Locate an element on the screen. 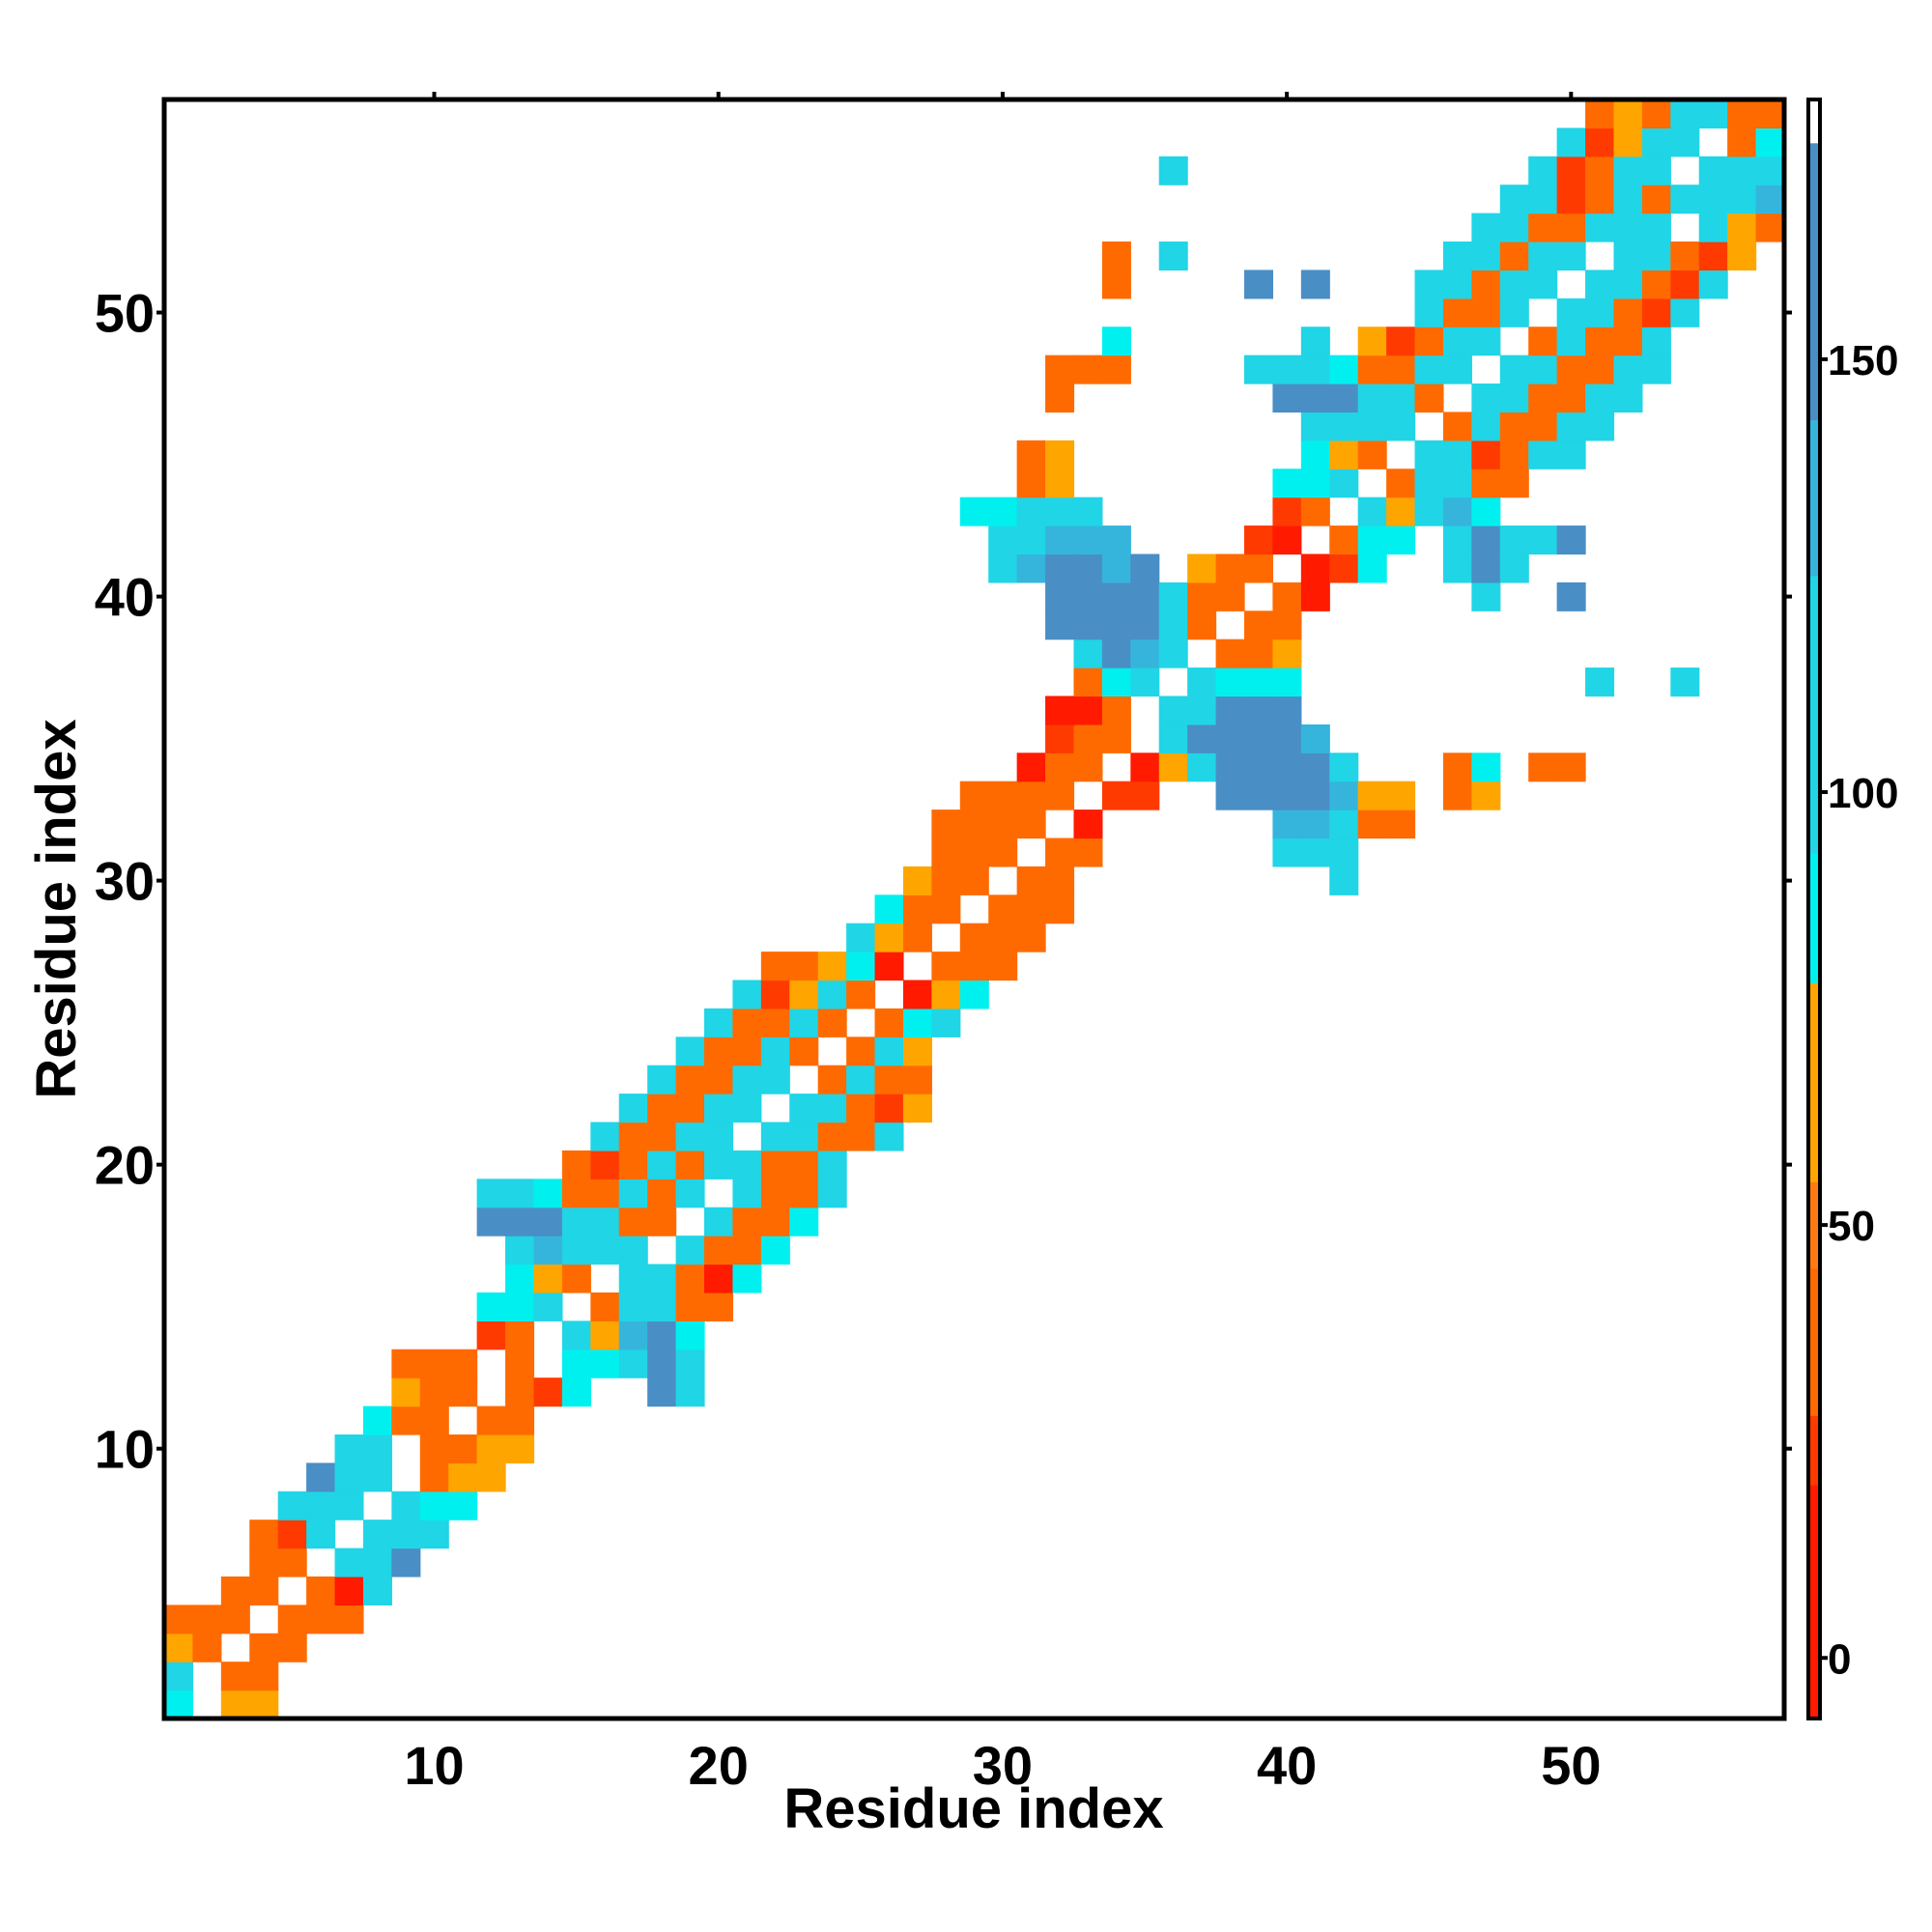 The image size is (1932, 1932). y-tick-label: 40 is located at coordinates (125, 597).